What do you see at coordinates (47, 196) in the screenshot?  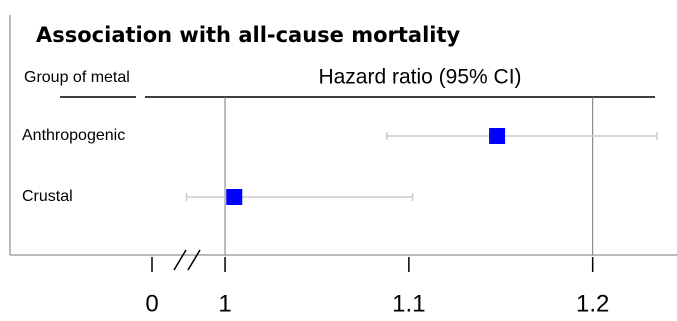 I see `category-label: Crustal` at bounding box center [47, 196].